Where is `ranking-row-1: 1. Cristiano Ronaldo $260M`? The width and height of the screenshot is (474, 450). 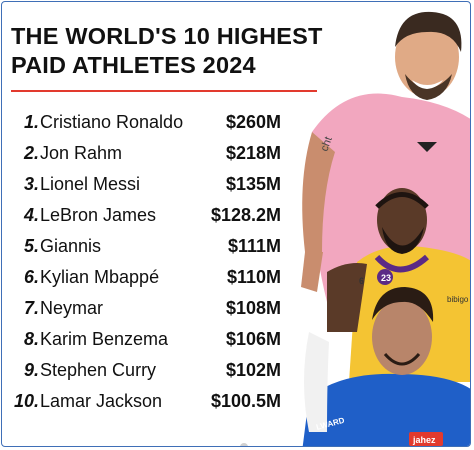
ranking-row-1: 1. Cristiano Ronaldo $260M is located at coordinates (146, 122).